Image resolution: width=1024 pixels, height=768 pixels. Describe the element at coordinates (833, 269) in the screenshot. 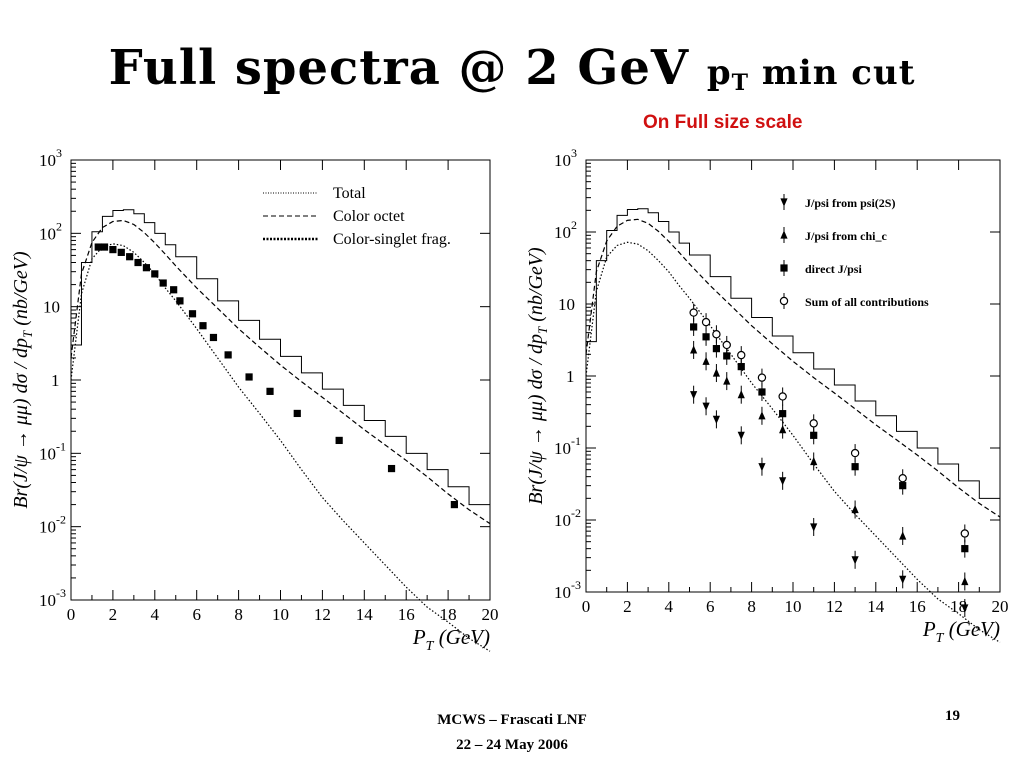

I see `legend-label: direct J/psi` at that location.